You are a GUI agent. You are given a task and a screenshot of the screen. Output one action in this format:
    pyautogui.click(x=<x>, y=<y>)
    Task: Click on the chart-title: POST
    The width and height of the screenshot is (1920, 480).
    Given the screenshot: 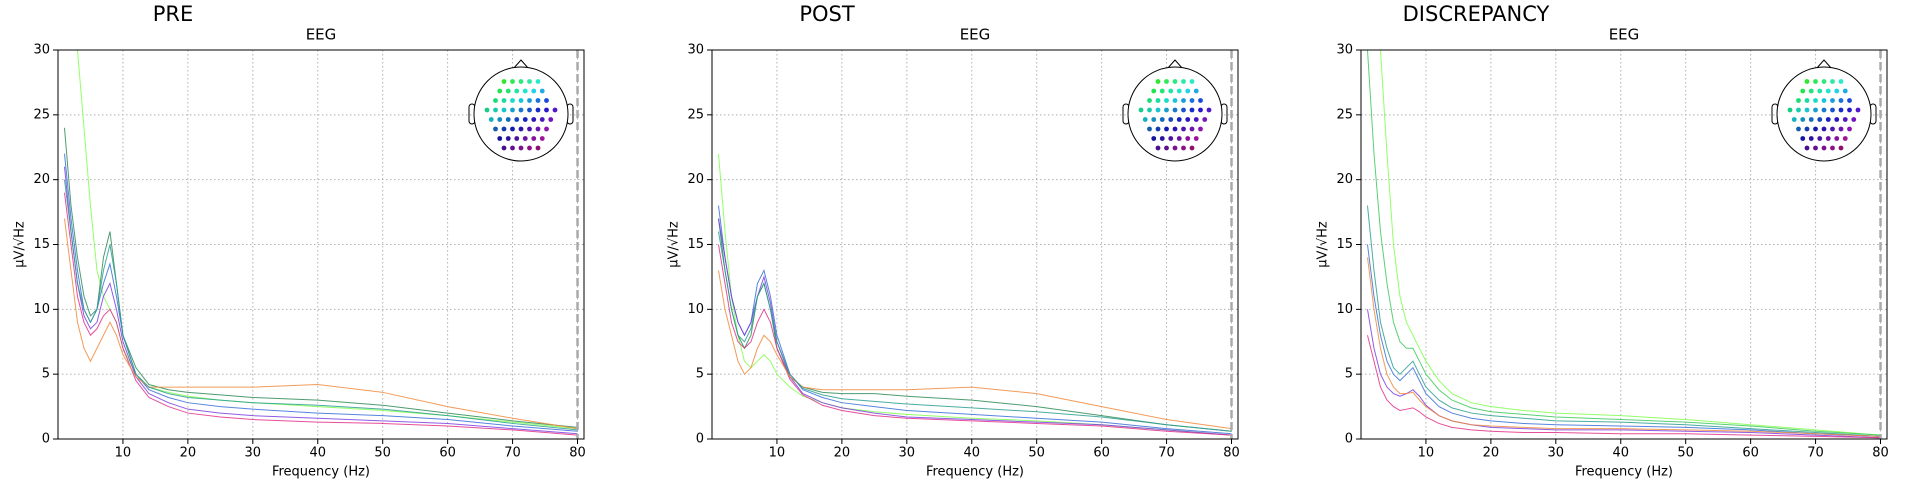 What is the action you would take?
    pyautogui.click(x=827, y=14)
    